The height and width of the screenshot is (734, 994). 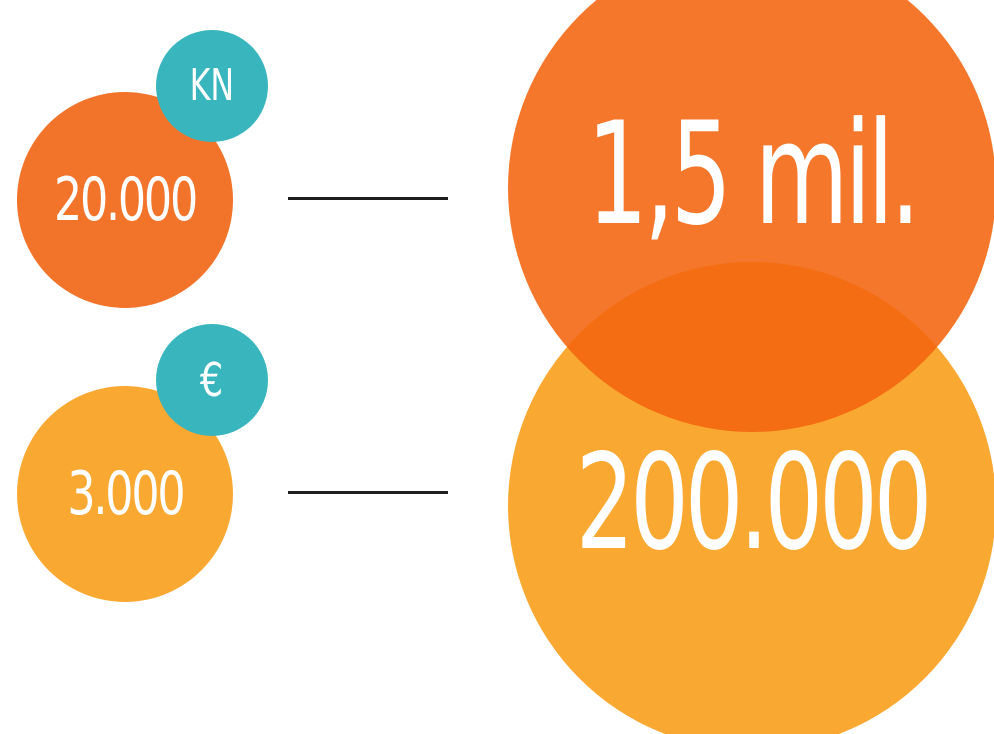 I want to click on kn-currency-badge: KN, so click(x=212, y=86).